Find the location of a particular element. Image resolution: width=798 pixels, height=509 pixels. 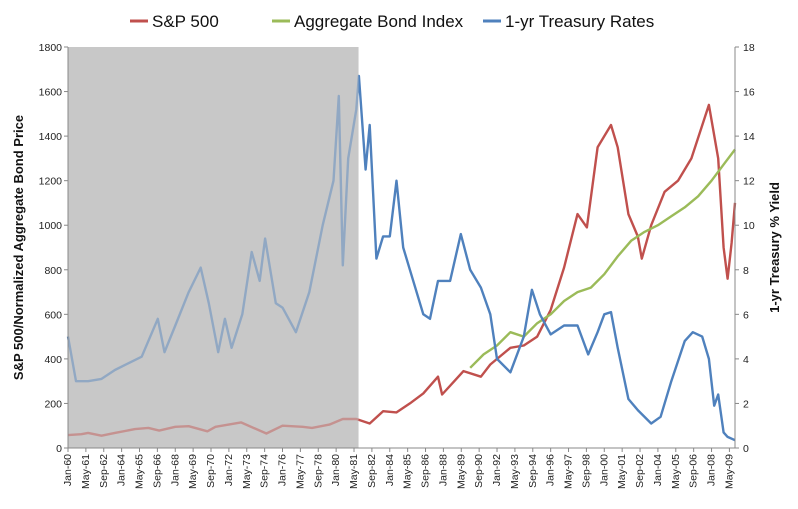

y-left-tick-label-9: 1800 is located at coordinates (51, 48).